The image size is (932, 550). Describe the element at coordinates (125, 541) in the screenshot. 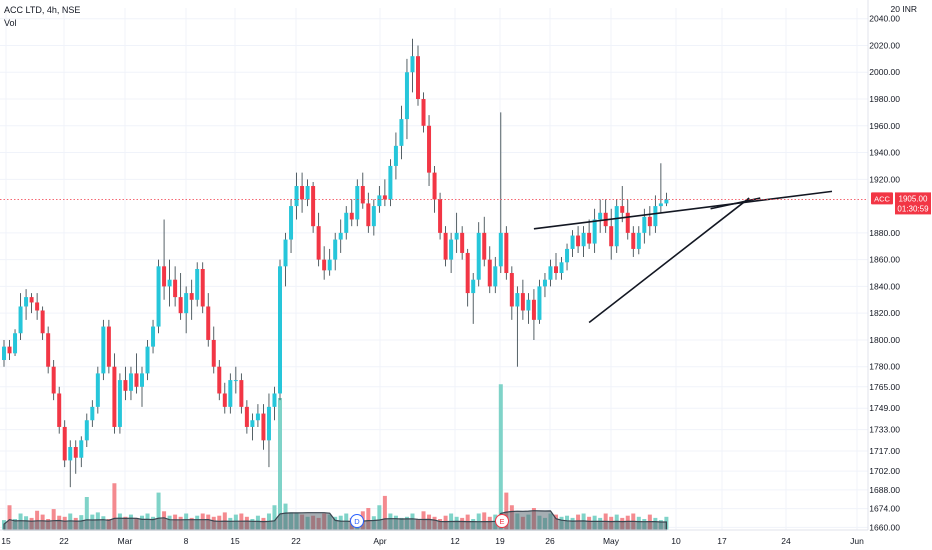

I see `time-tick-label: Mar` at that location.